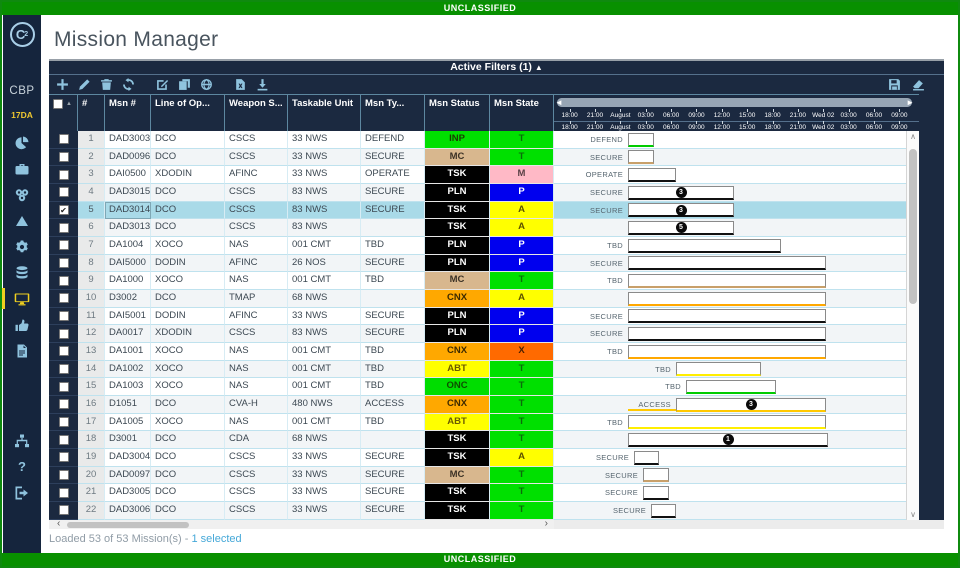 The height and width of the screenshot is (568, 960). I want to click on row-checkbox: ✔, so click(63, 210).